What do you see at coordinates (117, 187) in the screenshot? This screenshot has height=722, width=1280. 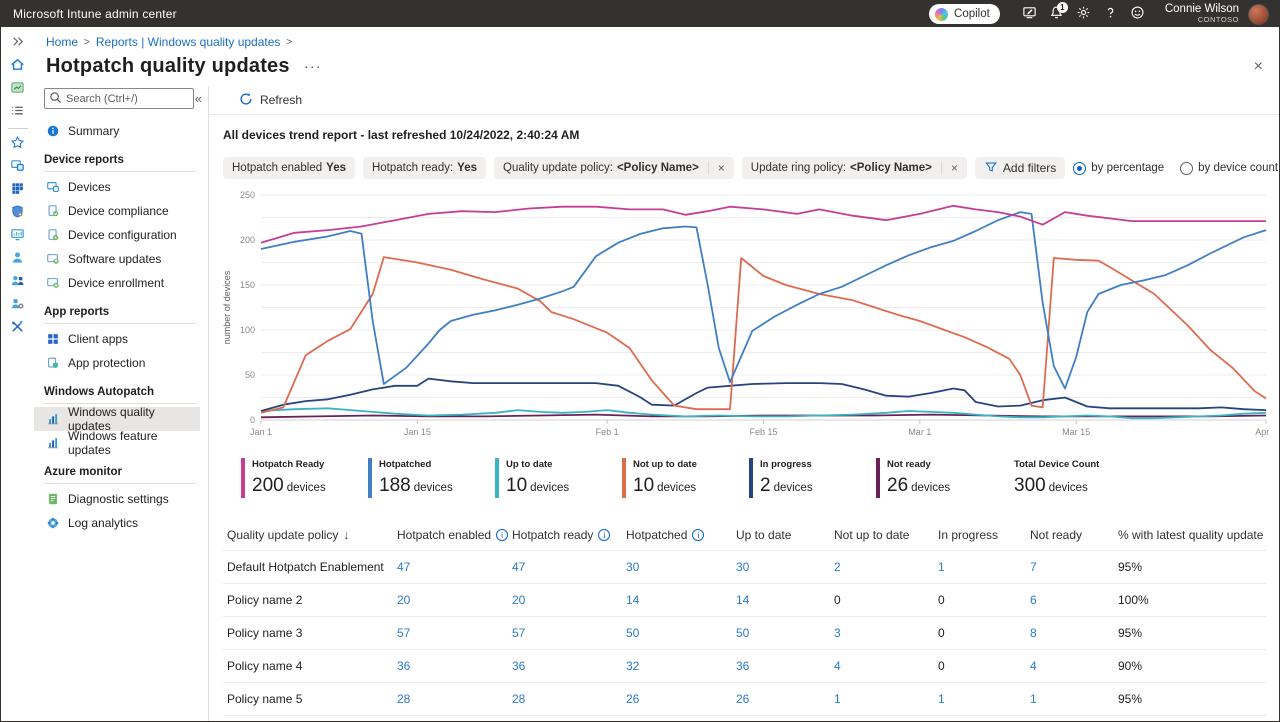 I see `sidebar-item-devices: Devices` at bounding box center [117, 187].